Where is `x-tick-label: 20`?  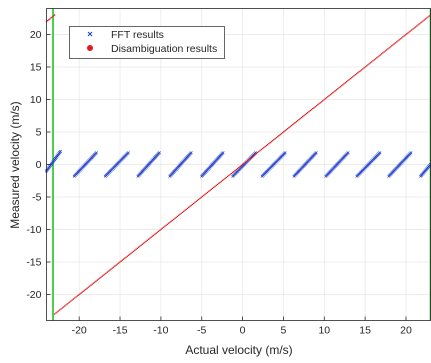 x-tick-label: 20 is located at coordinates (406, 331).